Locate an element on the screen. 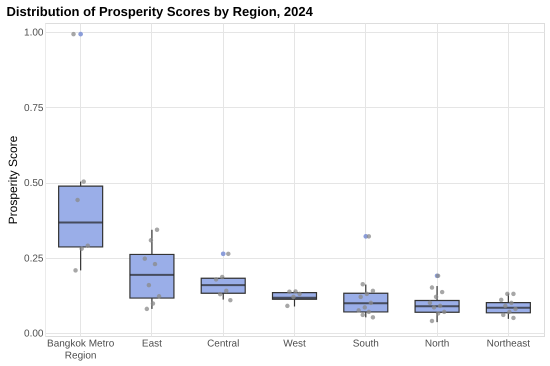 Image resolution: width=550 pixels, height=366 pixels. x-tick-label: Northeast is located at coordinates (508, 344).